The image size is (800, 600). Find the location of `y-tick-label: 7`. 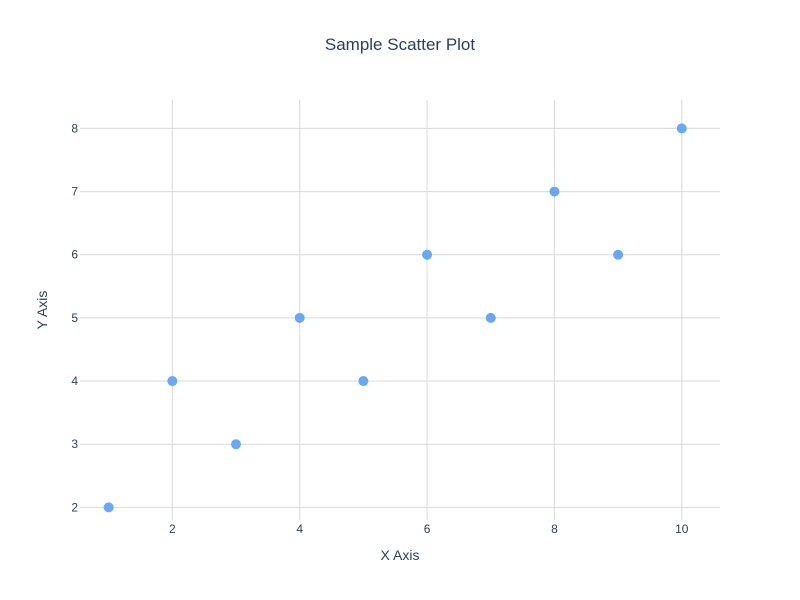

y-tick-label: 7 is located at coordinates (74, 192).